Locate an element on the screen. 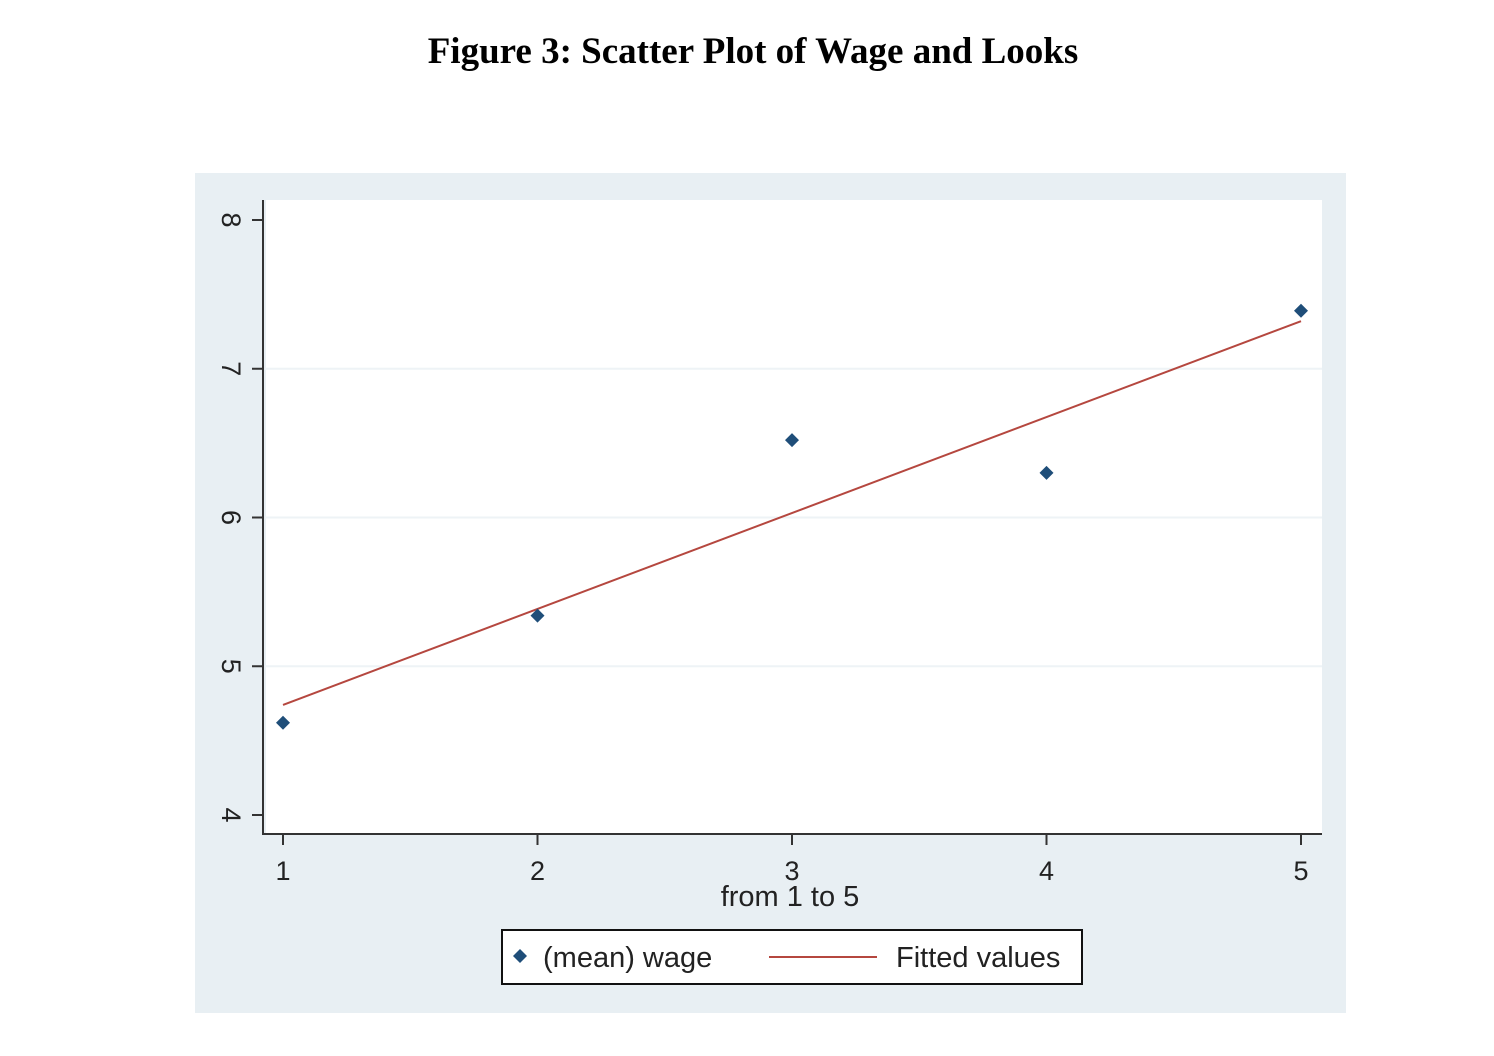 This screenshot has height=1056, width=1494. legend-label-mean-wage: (mean) wage is located at coordinates (627, 958).